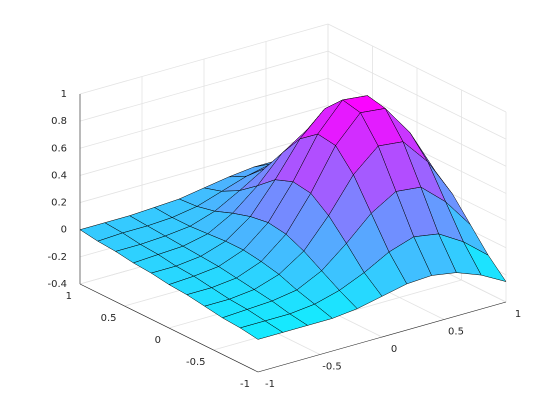 The image size is (560, 420). Describe the element at coordinates (59, 121) in the screenshot. I see `z-tick-label: 0.8` at that location.